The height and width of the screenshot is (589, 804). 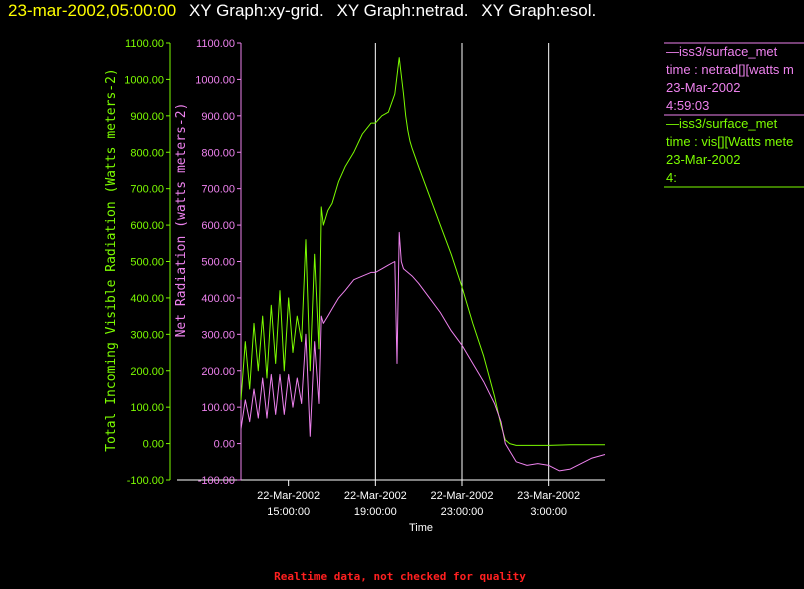 I want to click on legend-net-date: 23-Mar-2002, so click(x=703, y=87).